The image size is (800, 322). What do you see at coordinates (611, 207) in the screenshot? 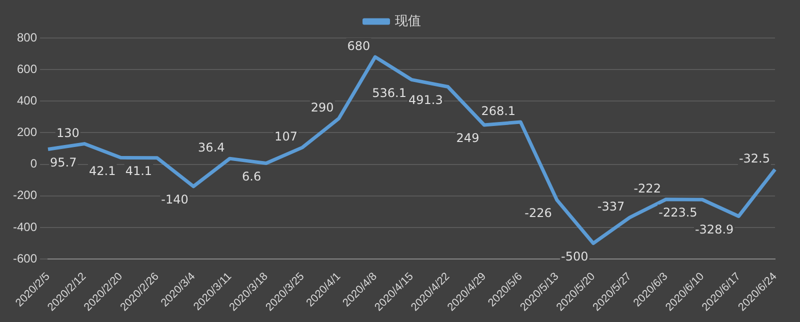
I see `data-label: -337` at bounding box center [611, 207].